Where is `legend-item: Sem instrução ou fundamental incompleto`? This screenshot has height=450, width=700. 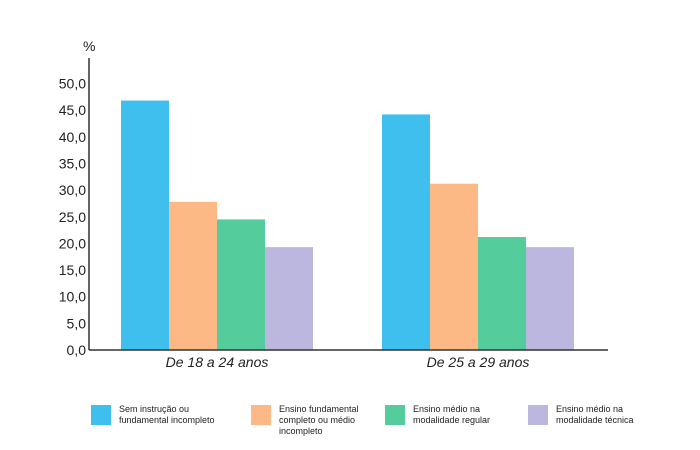 legend-item: Sem instrução ou fundamental incompleto is located at coordinates (162, 415).